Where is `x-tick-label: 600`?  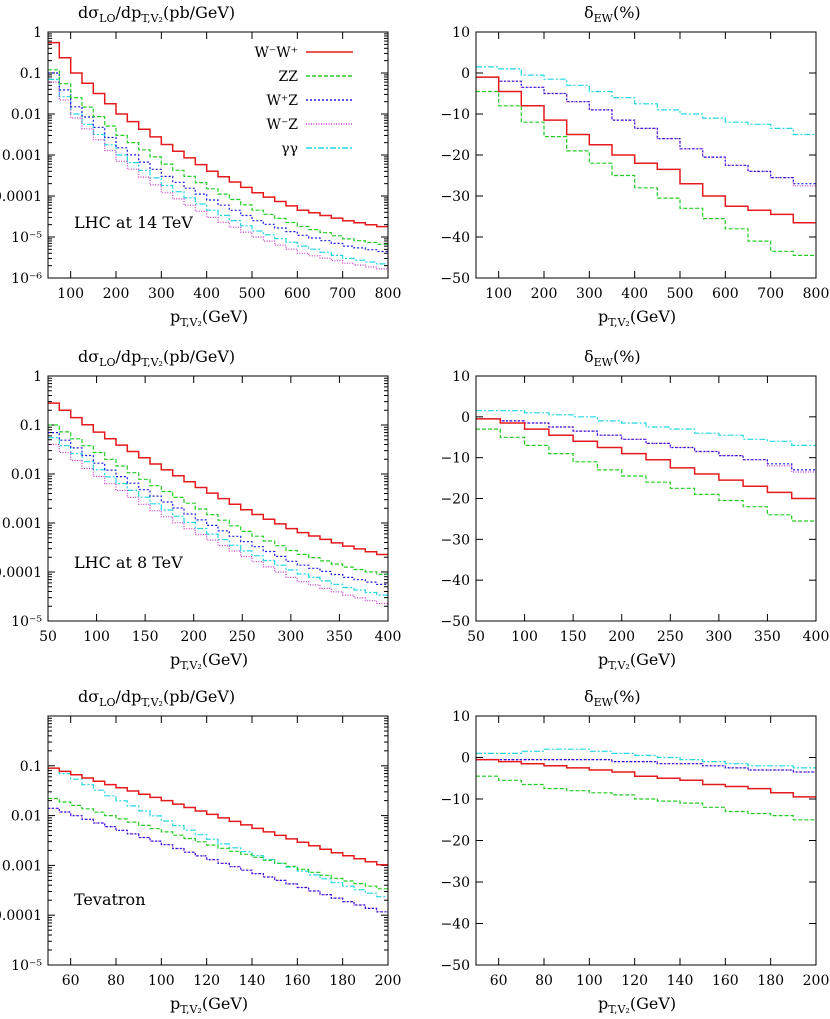
x-tick-label: 600 is located at coordinates (297, 294).